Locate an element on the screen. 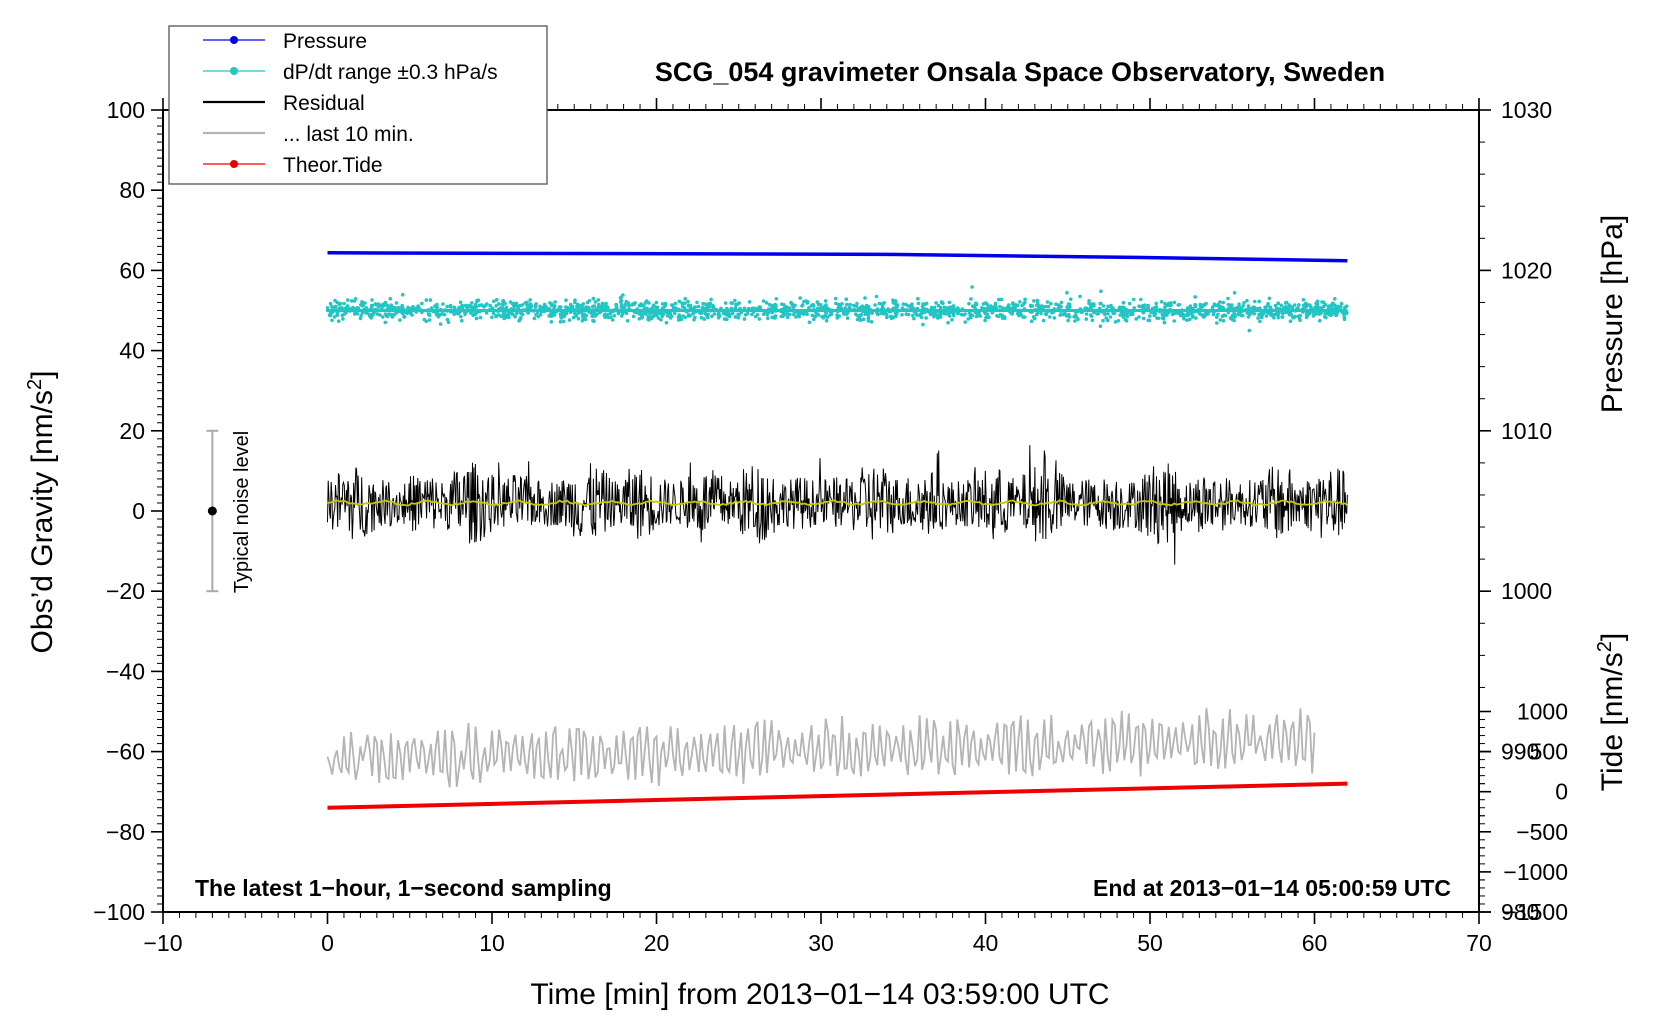  y-tick-label: 20 is located at coordinates (132, 431).